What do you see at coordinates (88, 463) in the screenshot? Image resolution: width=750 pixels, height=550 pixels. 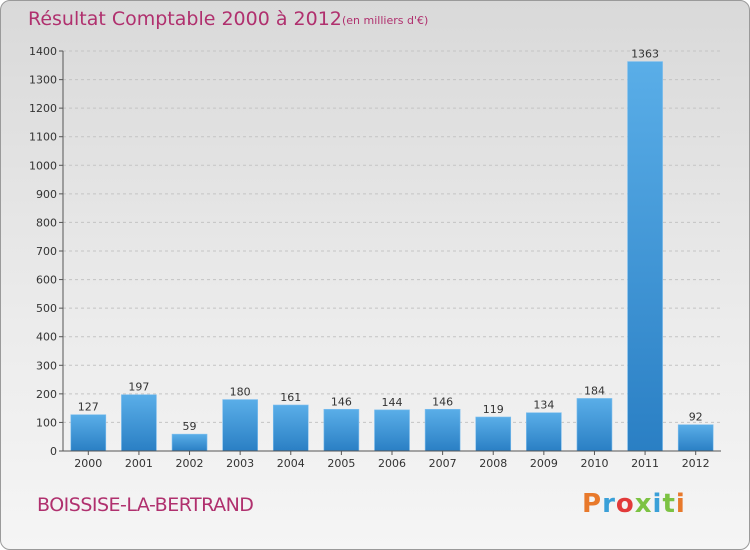 I see `x-tick-label: 2000` at bounding box center [88, 463].